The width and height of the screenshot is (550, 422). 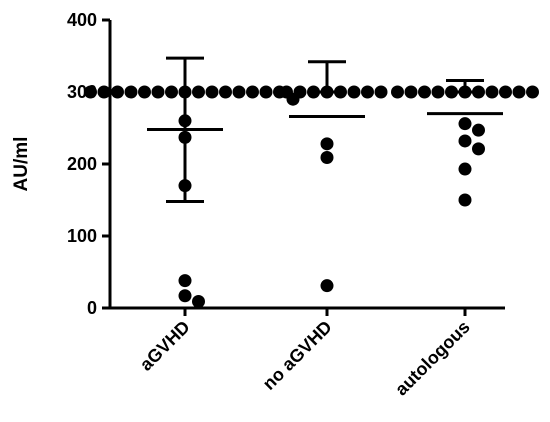 What do you see at coordinates (82, 20) in the screenshot?
I see `y-tick-label: 400` at bounding box center [82, 20].